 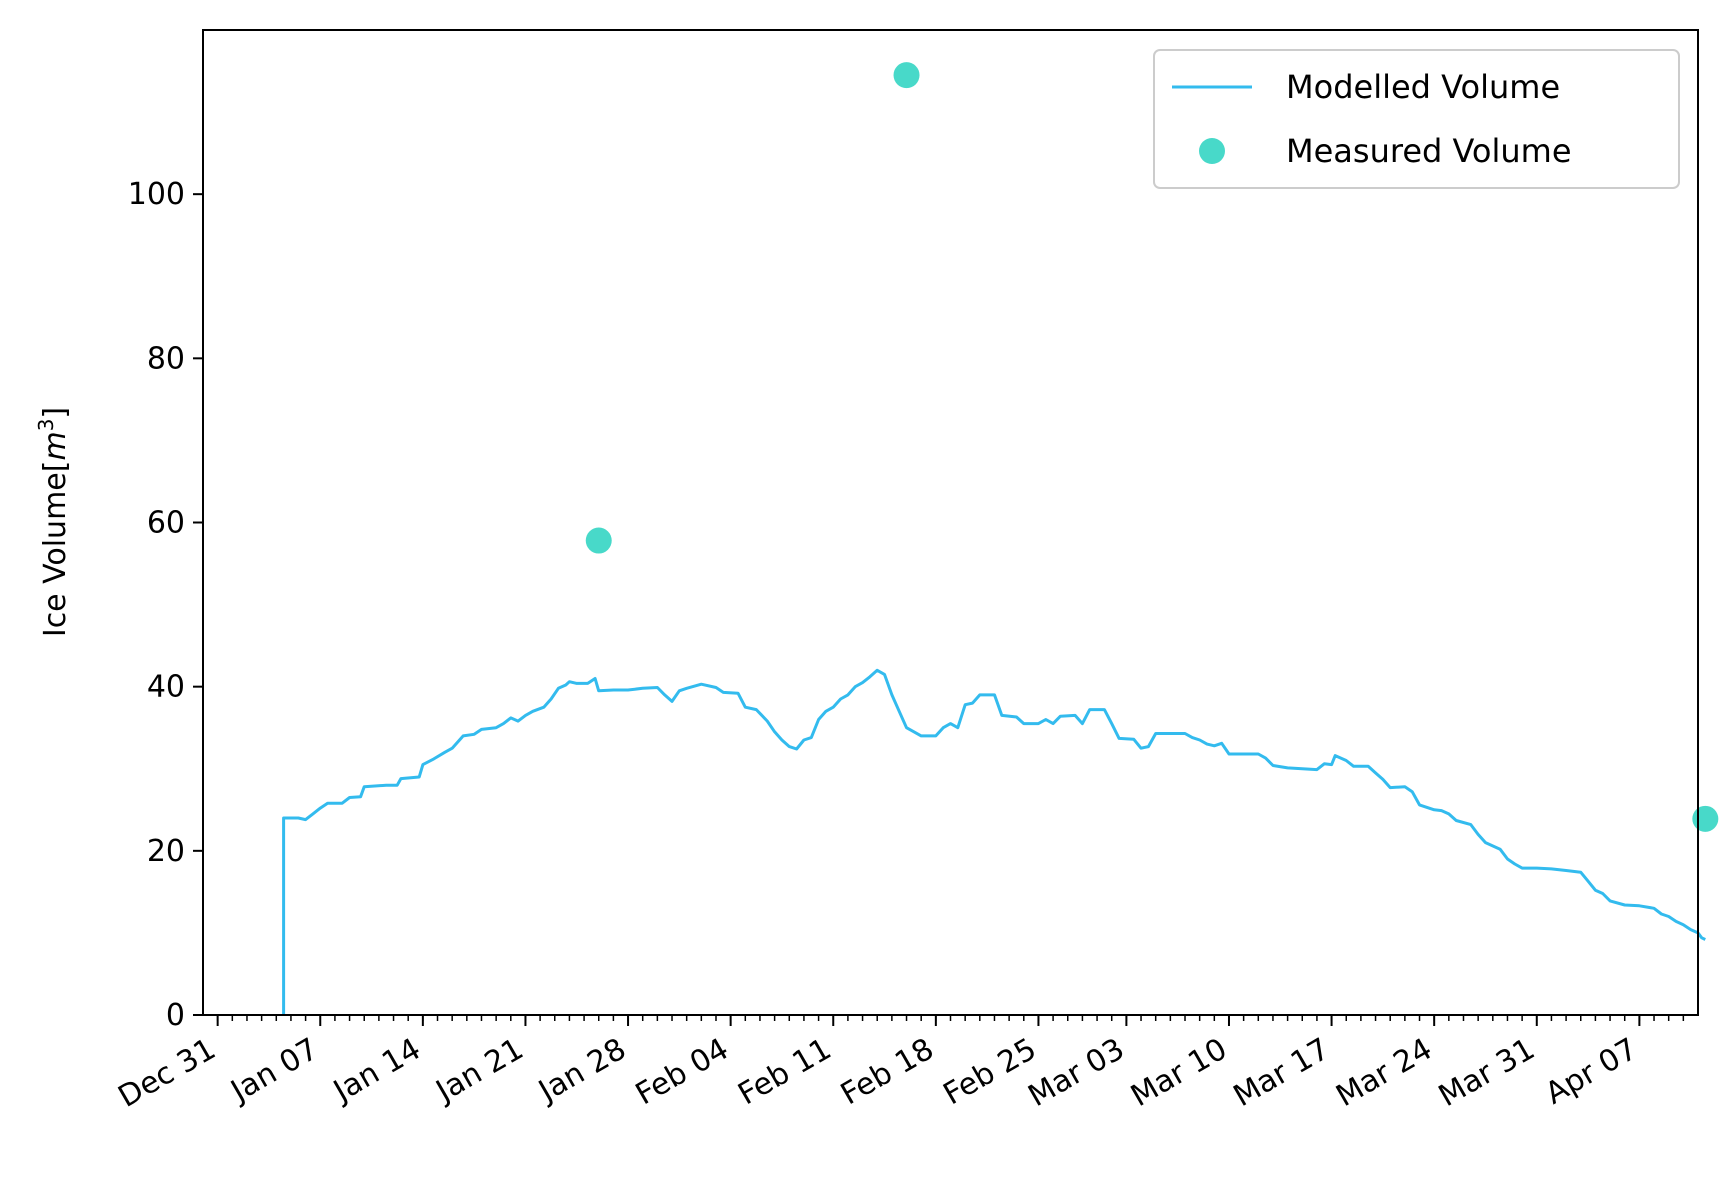 I want to click on y-tick-label: 100, so click(x=156, y=194).